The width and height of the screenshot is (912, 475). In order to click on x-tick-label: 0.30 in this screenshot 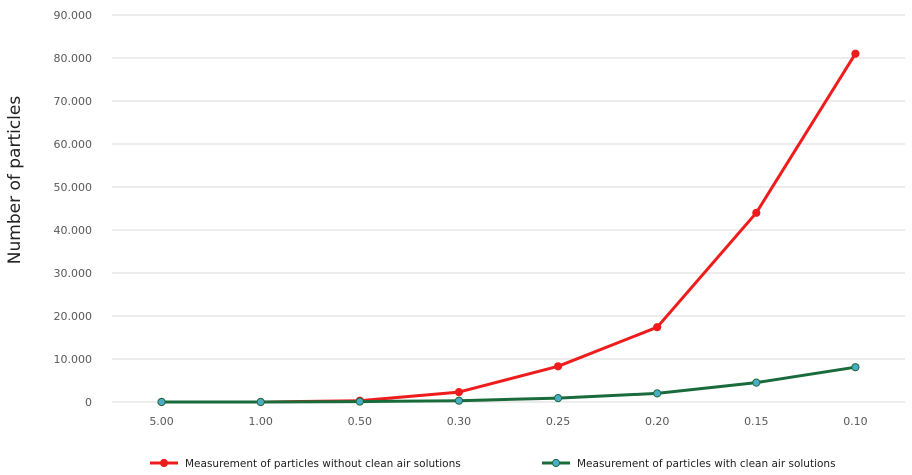, I will do `click(459, 421)`.